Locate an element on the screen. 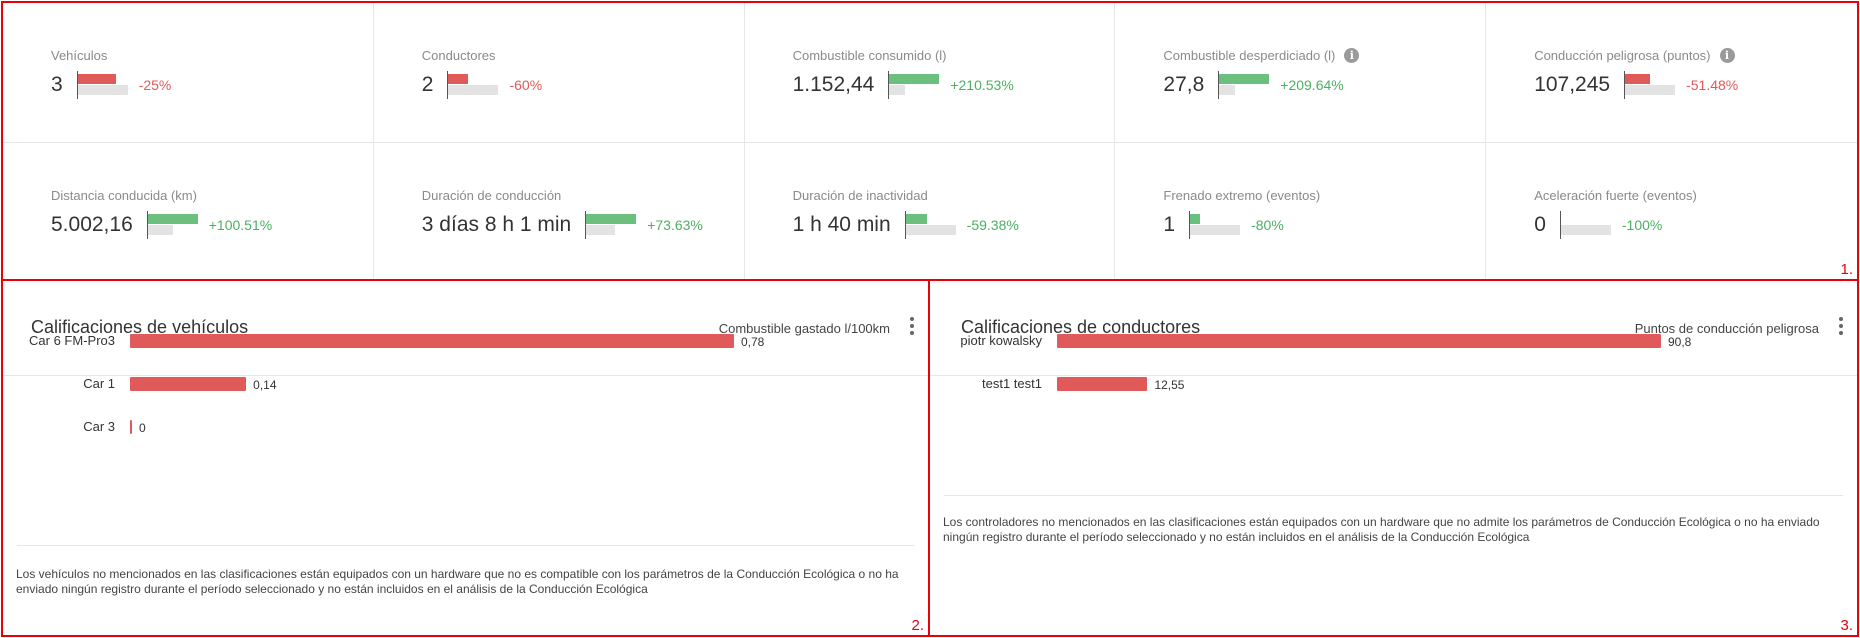 The width and height of the screenshot is (1860, 638). kpi-tile: Frenado extremo (eventos) 1 -80% is located at coordinates (1301, 212).